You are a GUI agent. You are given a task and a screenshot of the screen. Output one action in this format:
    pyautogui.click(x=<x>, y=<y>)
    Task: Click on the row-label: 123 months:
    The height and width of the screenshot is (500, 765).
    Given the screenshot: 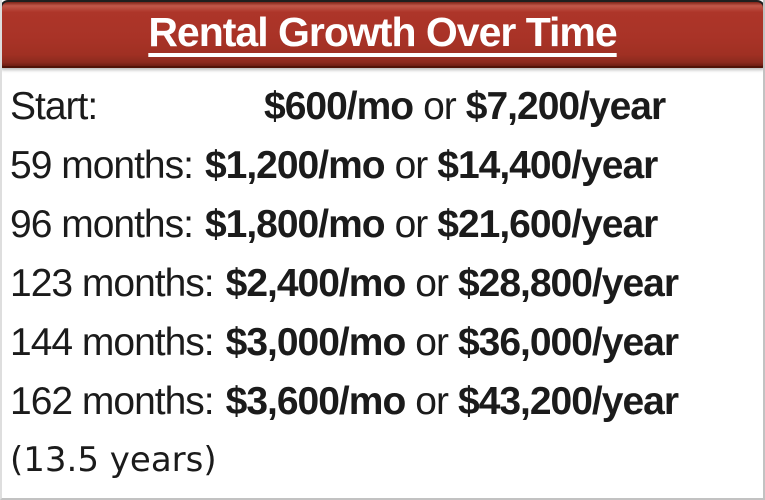 What is the action you would take?
    pyautogui.click(x=112, y=283)
    